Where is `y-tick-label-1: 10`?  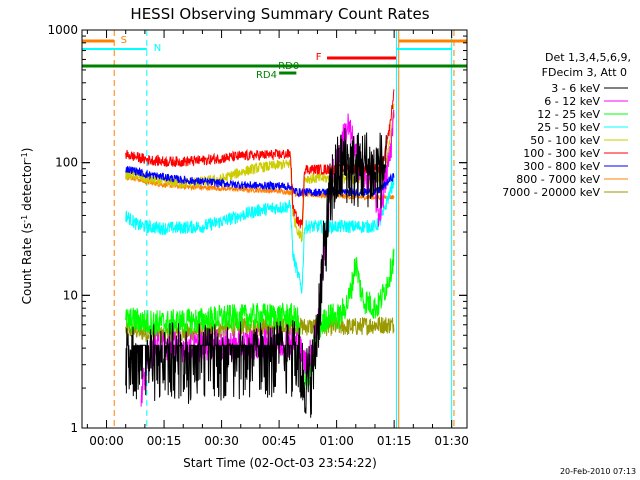
y-tick-label-1: 10 is located at coordinates (70, 295).